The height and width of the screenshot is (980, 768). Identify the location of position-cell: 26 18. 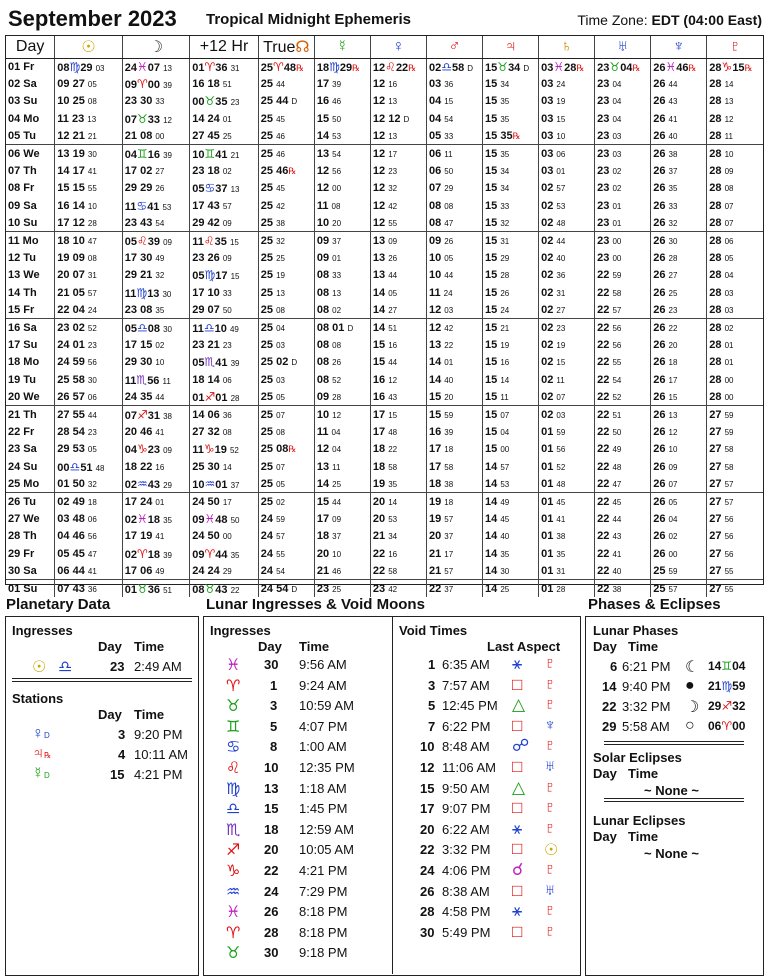
(679, 362).